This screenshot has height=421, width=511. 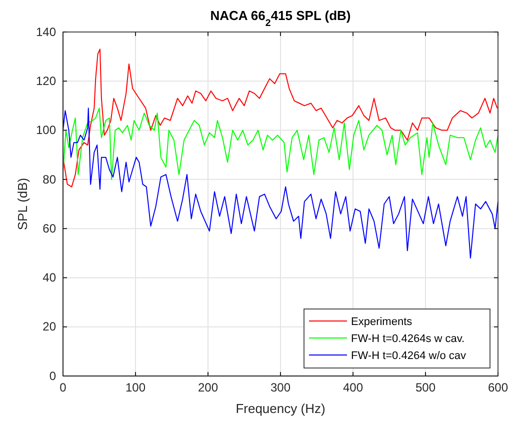 What do you see at coordinates (408, 339) in the screenshot?
I see `legend-label: FW-H t=0.4264s w cav.` at bounding box center [408, 339].